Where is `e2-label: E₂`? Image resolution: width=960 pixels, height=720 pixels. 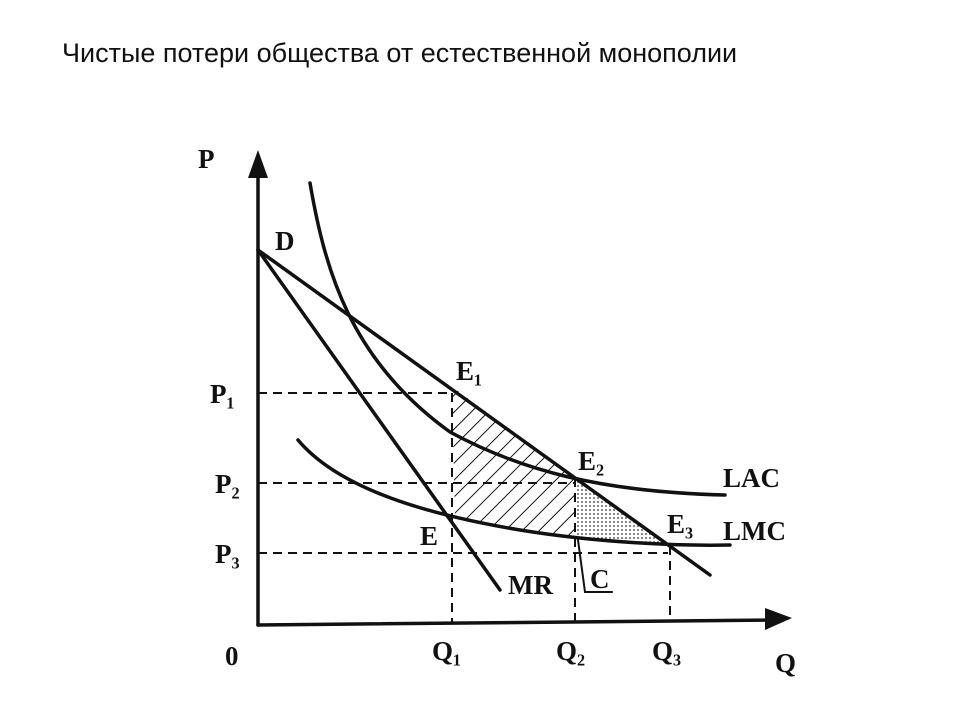
e2-label: E₂ is located at coordinates (591, 461).